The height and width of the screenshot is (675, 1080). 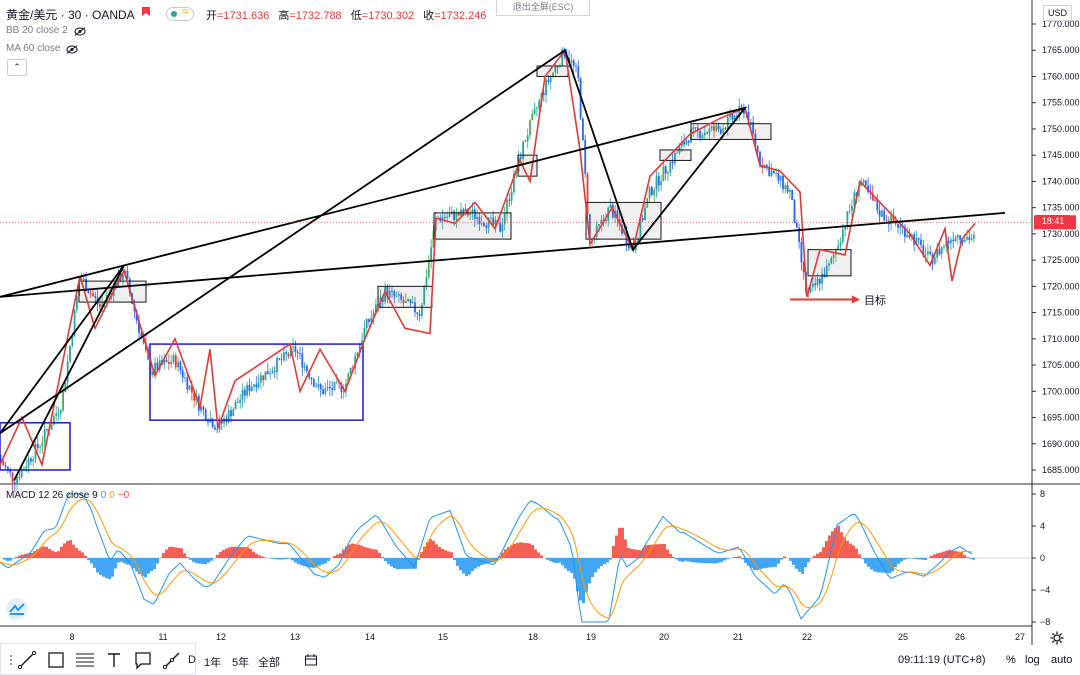 I want to click on price-tick-label: 1735.000, so click(x=1061, y=208).